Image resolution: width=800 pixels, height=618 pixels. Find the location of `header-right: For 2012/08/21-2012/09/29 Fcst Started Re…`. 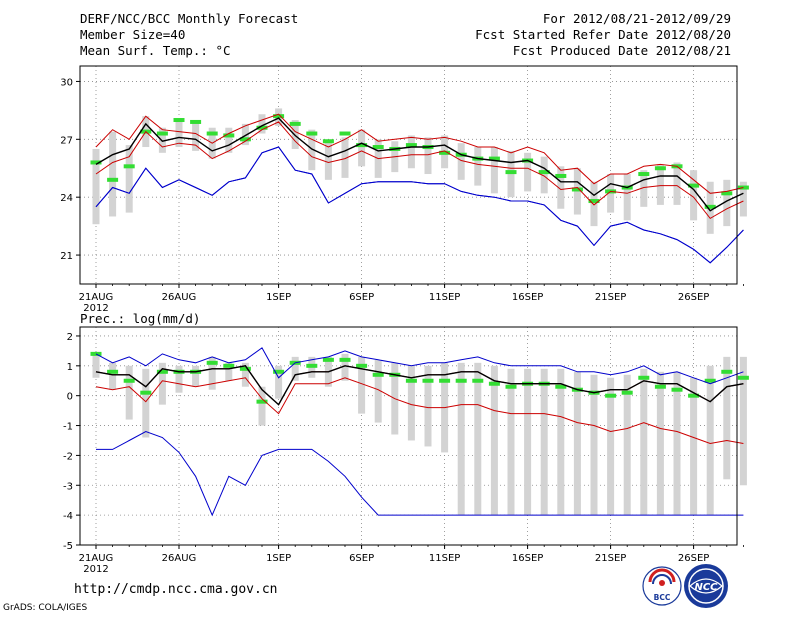

header-right: For 2012/08/21-2012/09/29 Fcst Started Re… is located at coordinates (603, 35).